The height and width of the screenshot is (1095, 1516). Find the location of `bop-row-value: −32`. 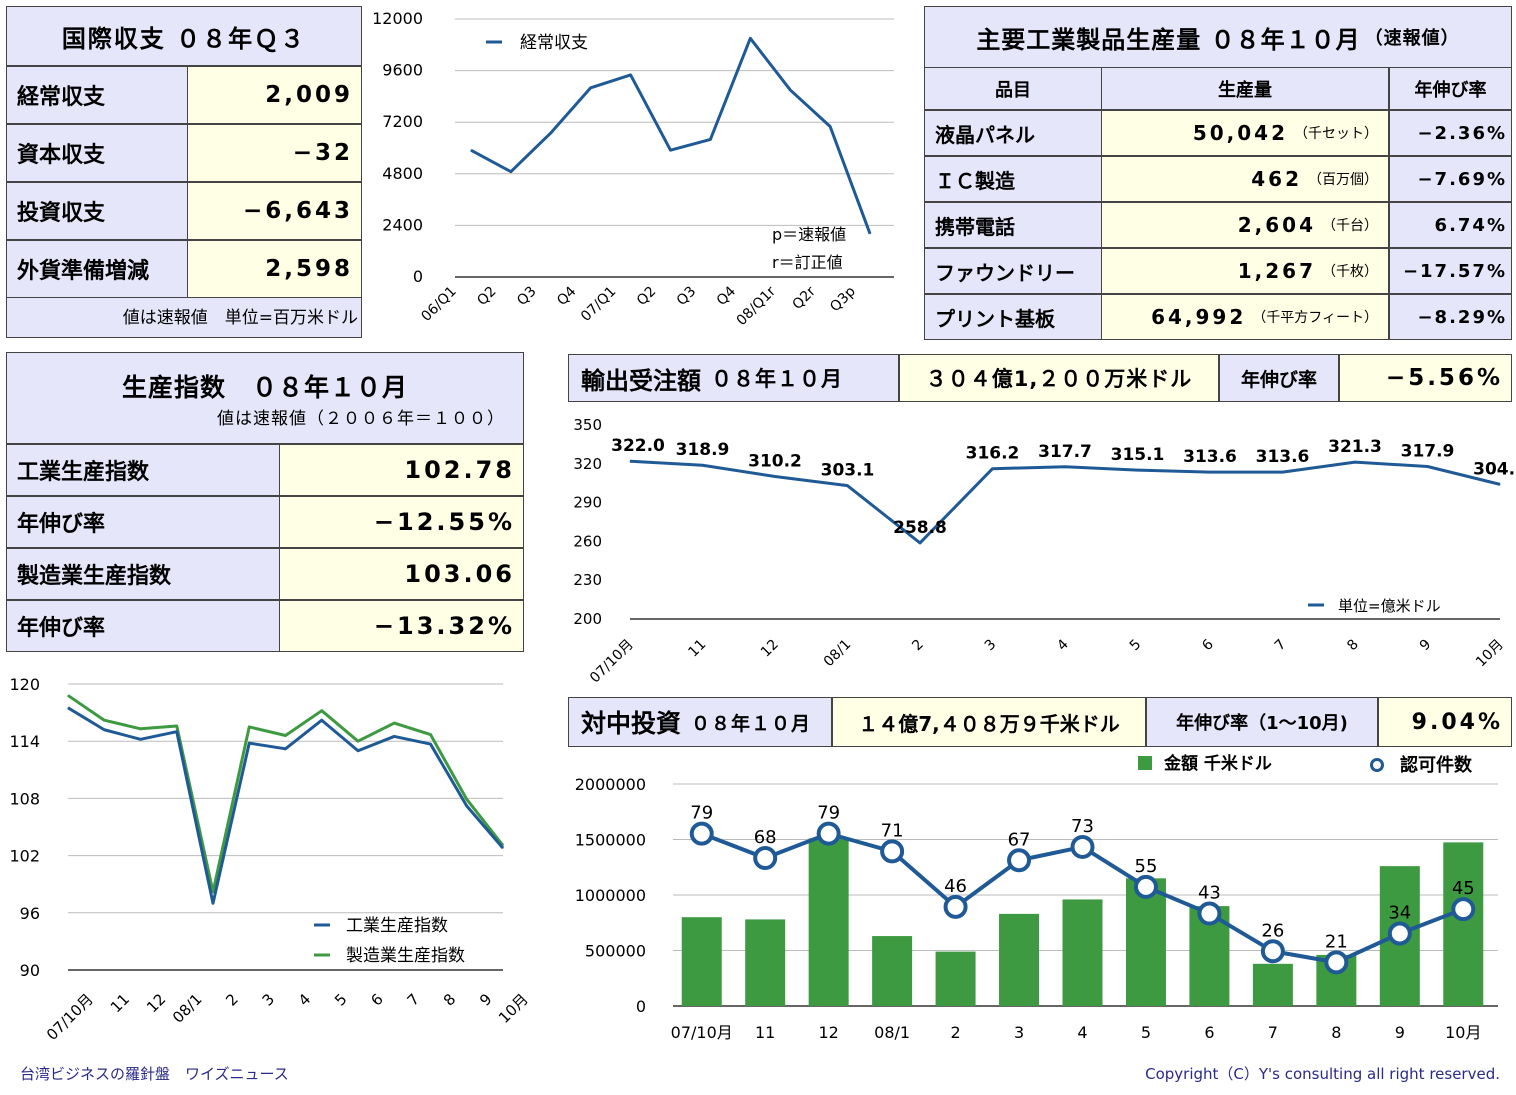

bop-row-value: −32 is located at coordinates (274, 153).